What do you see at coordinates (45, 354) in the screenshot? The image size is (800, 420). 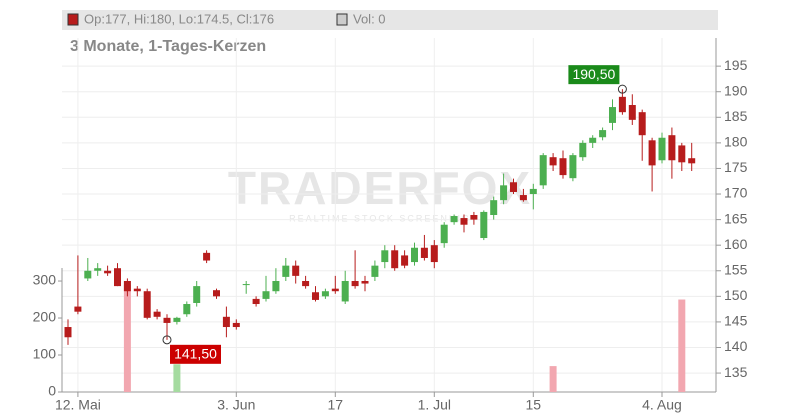 I see `y2-tick-label: 100` at bounding box center [45, 354].